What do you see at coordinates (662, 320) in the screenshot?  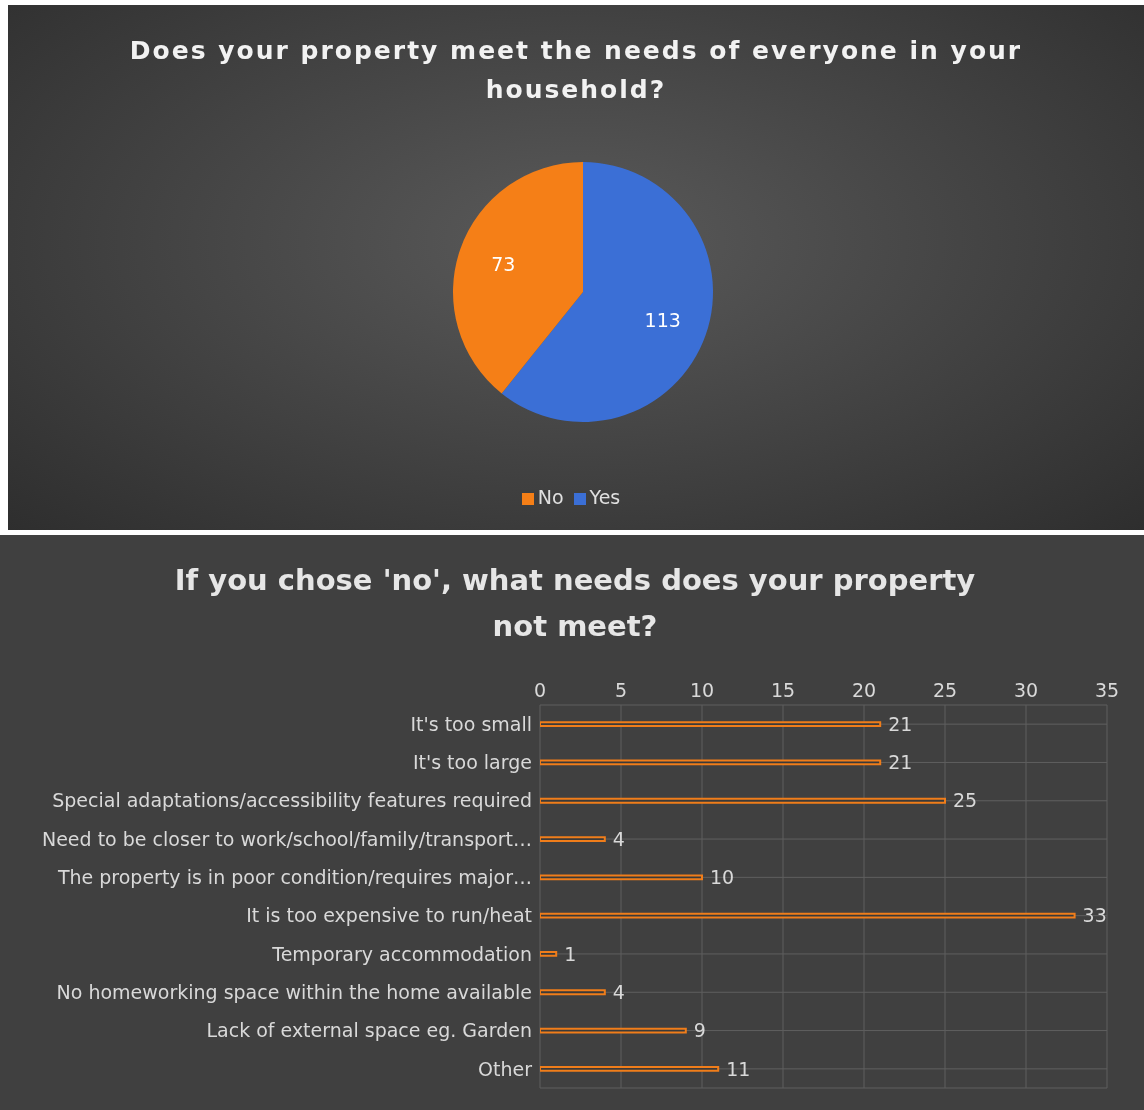 I see `data-label: 113` at bounding box center [662, 320].